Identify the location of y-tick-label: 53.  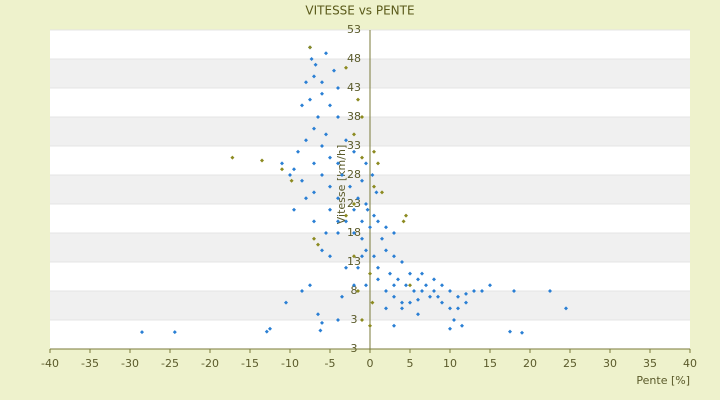
(354, 29).